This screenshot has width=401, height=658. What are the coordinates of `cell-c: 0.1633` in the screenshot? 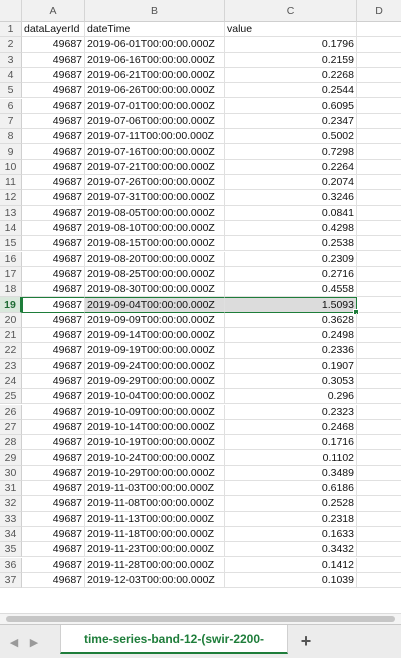 It's located at (291, 534).